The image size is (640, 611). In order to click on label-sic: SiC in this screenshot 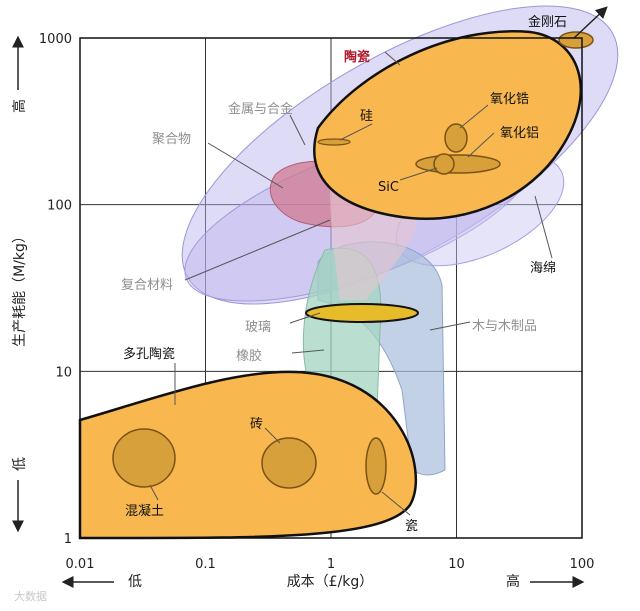, I will do `click(388, 187)`.